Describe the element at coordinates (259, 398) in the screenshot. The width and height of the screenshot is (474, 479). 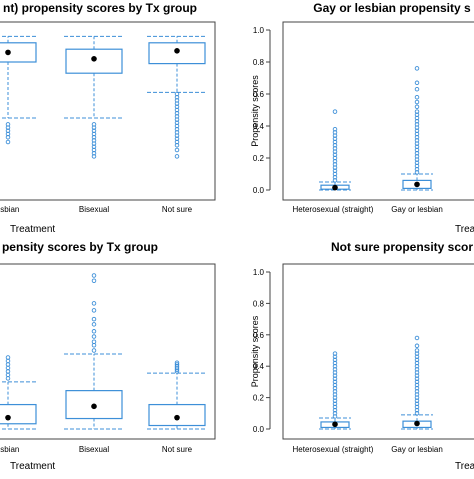
I see `y-tick-label: 0.2` at that location.